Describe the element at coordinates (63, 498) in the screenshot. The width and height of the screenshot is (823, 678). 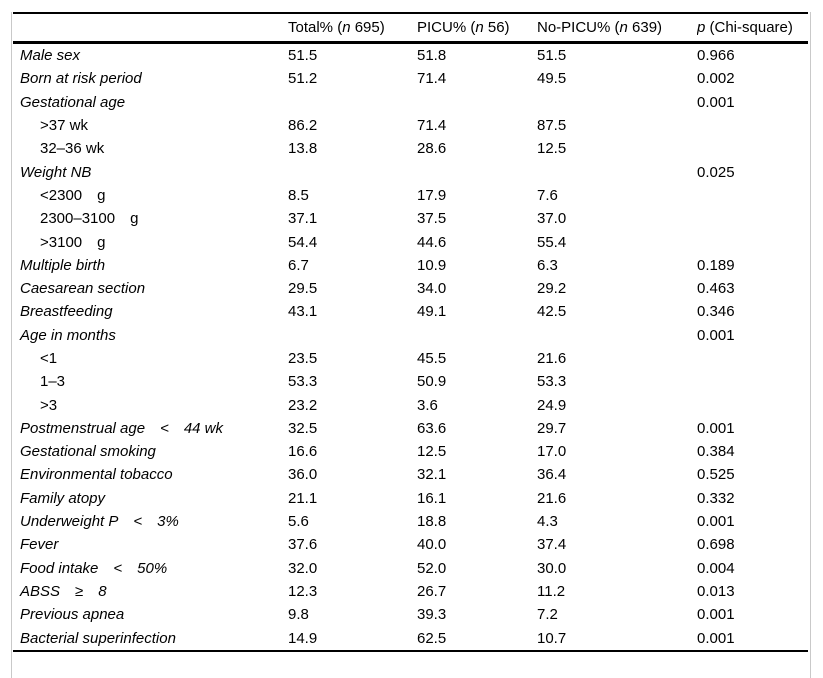
I see `row-label: Family atopy` at that location.